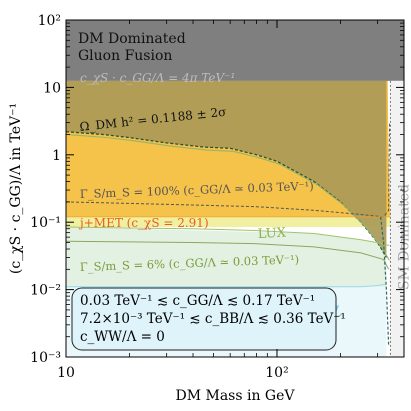  Describe the element at coordinates (276, 373) in the screenshot. I see `x-tick-label: 10²` at that location.